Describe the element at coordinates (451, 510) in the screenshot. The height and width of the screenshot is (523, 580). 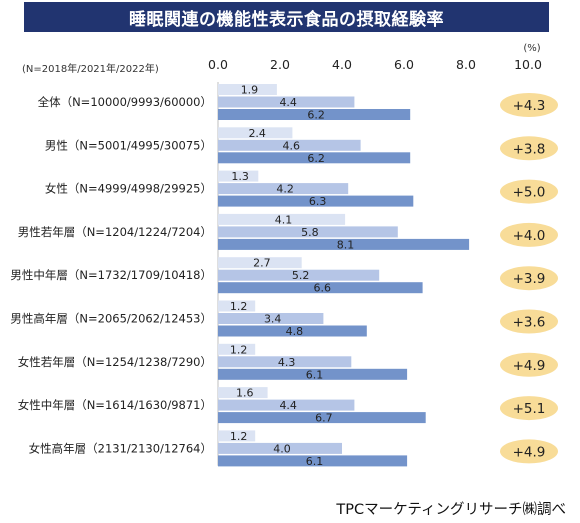
I see `source-credit: TPCマーケティングリサーチ㈱調べ` at that location.